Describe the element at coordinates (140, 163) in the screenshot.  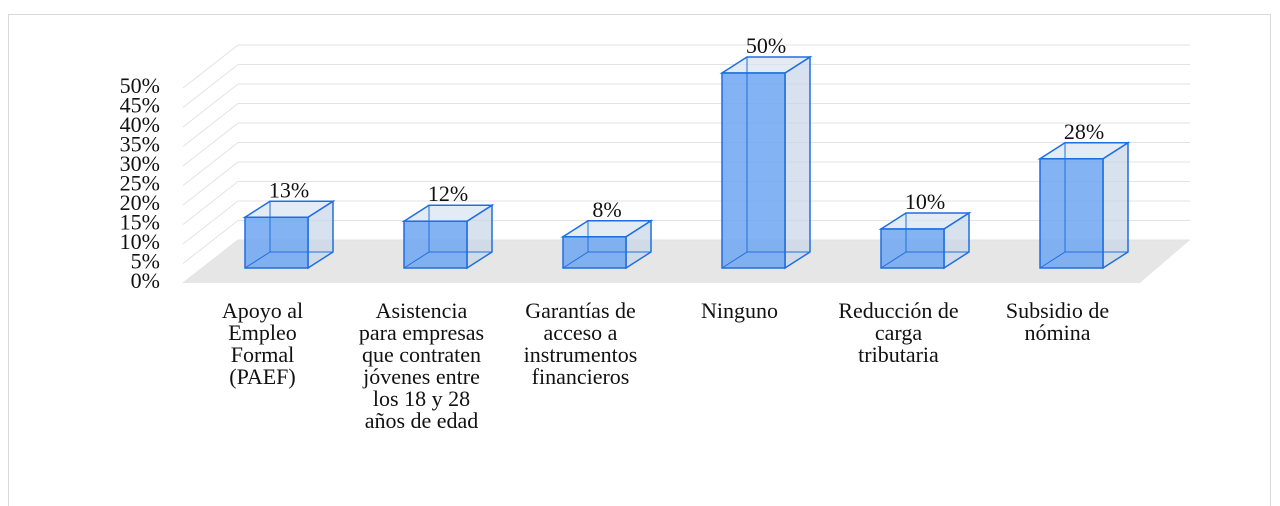
I see `y-tick-label: 30%` at that location.